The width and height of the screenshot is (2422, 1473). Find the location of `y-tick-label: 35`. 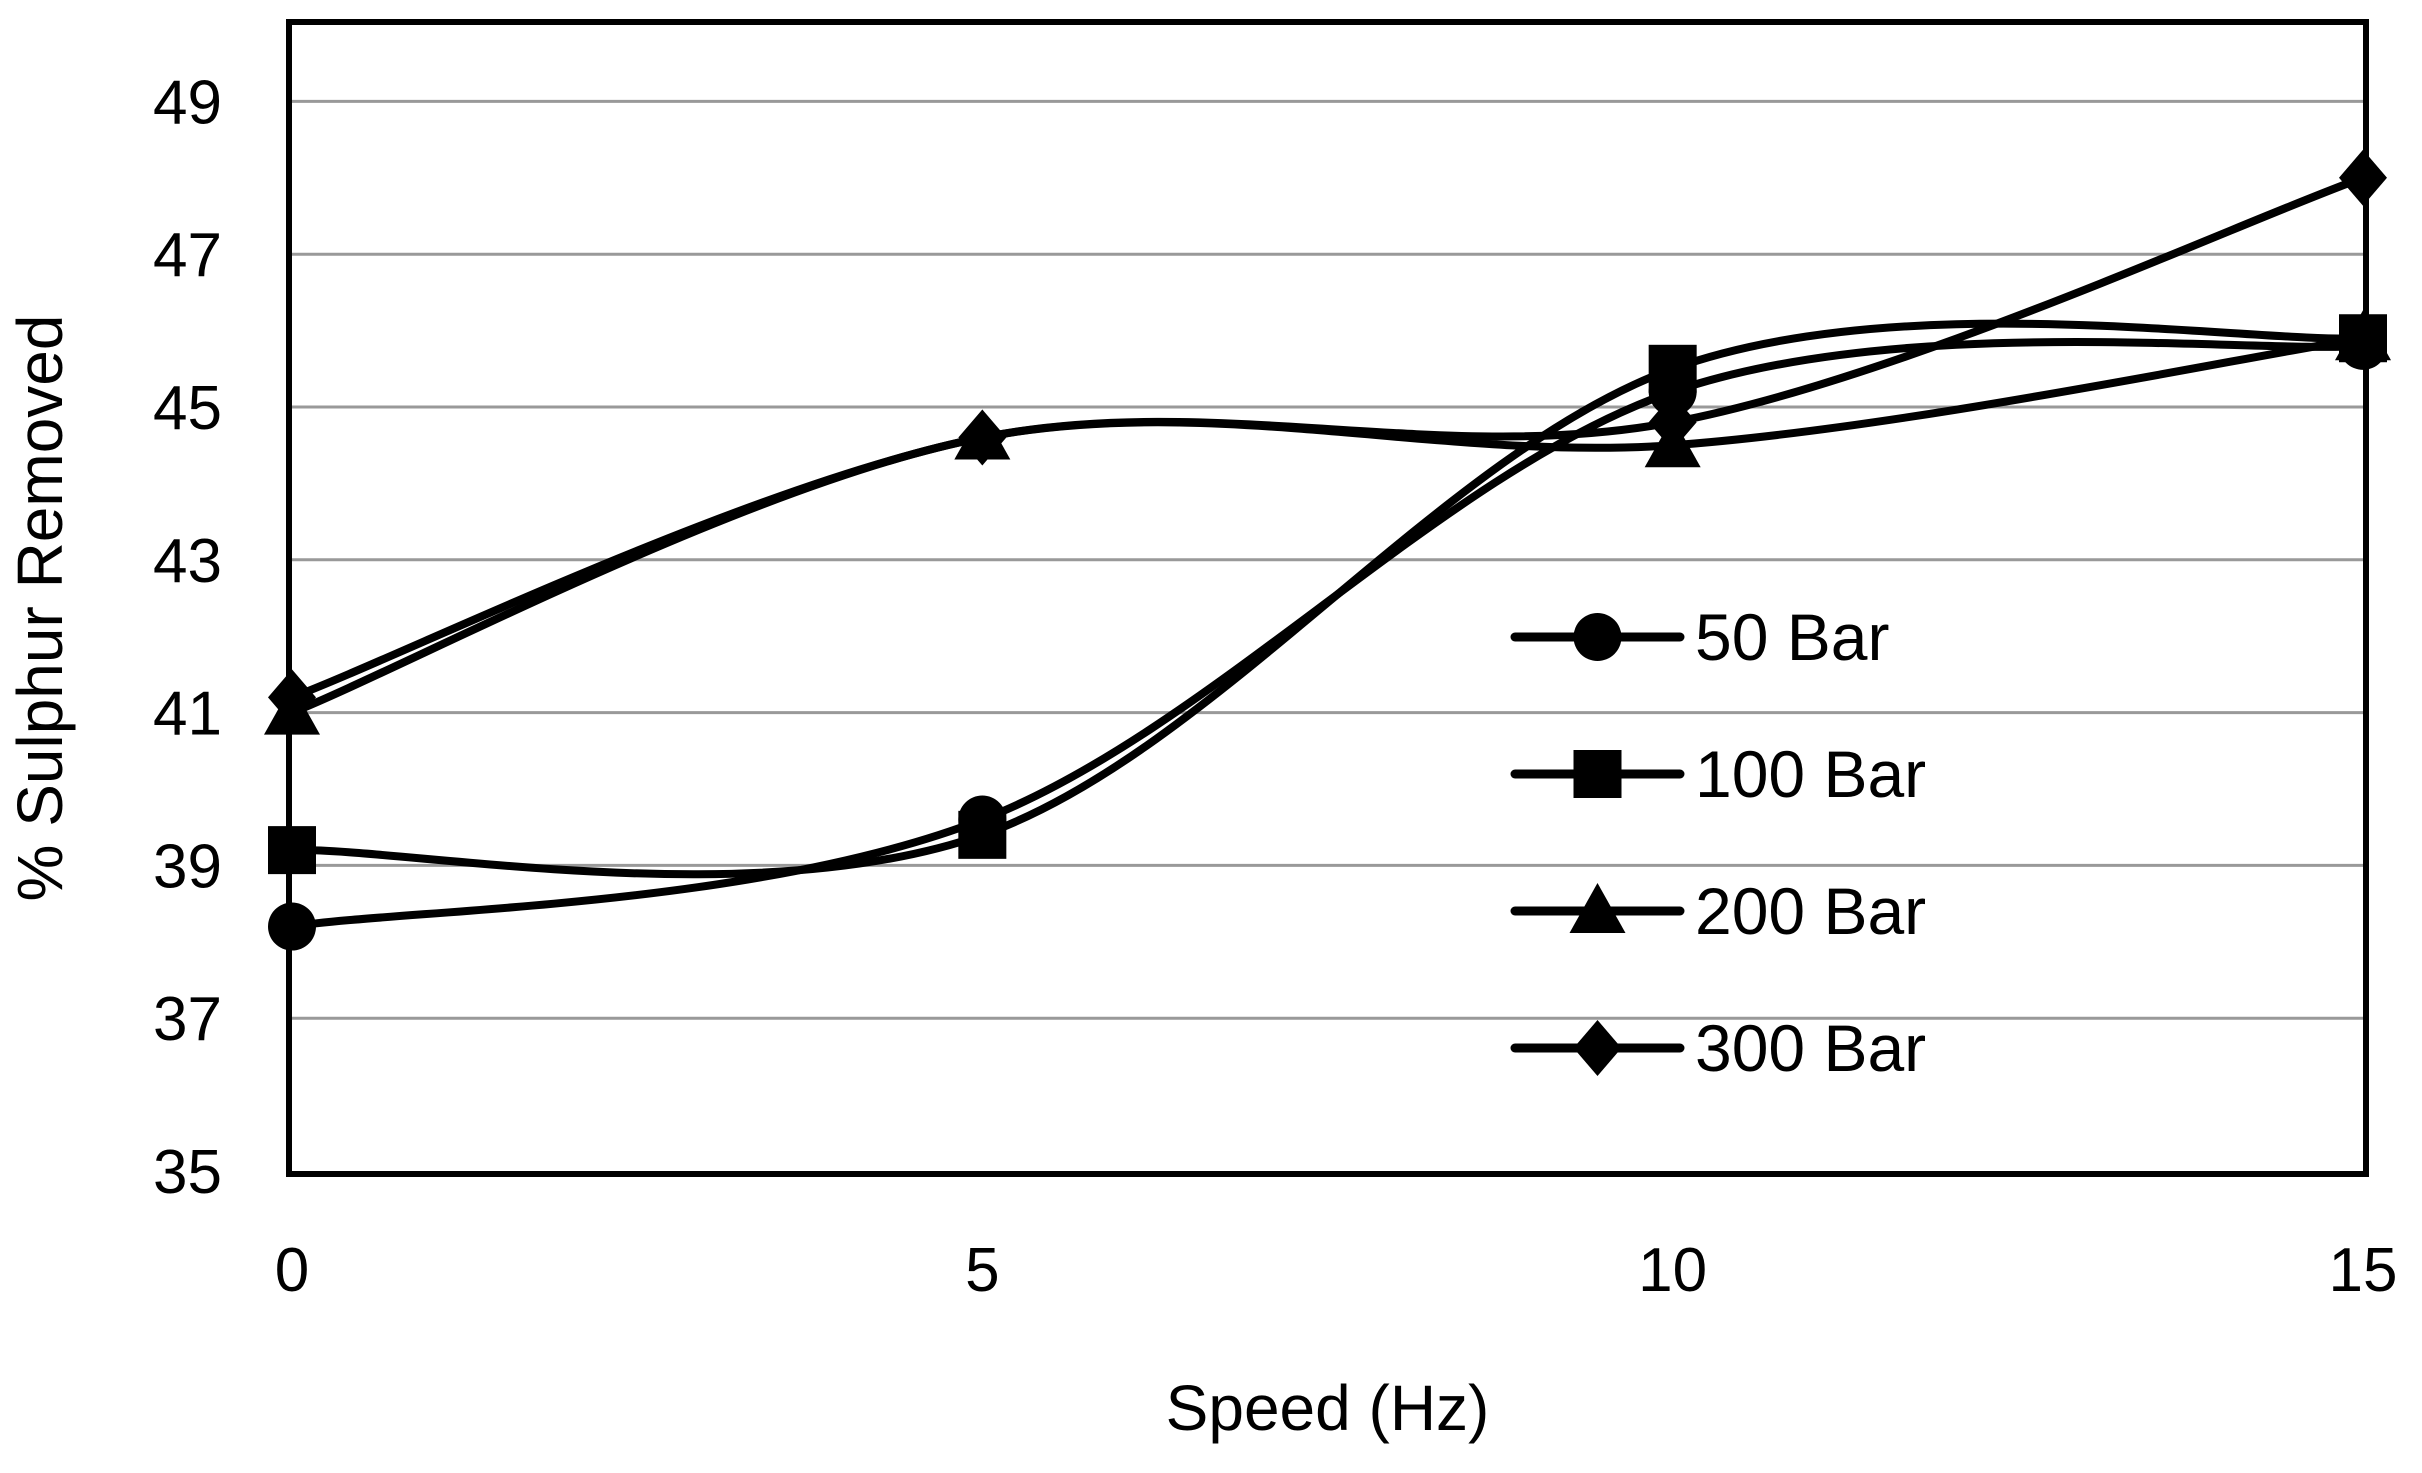

y-tick-label: 35 is located at coordinates (187, 1172).